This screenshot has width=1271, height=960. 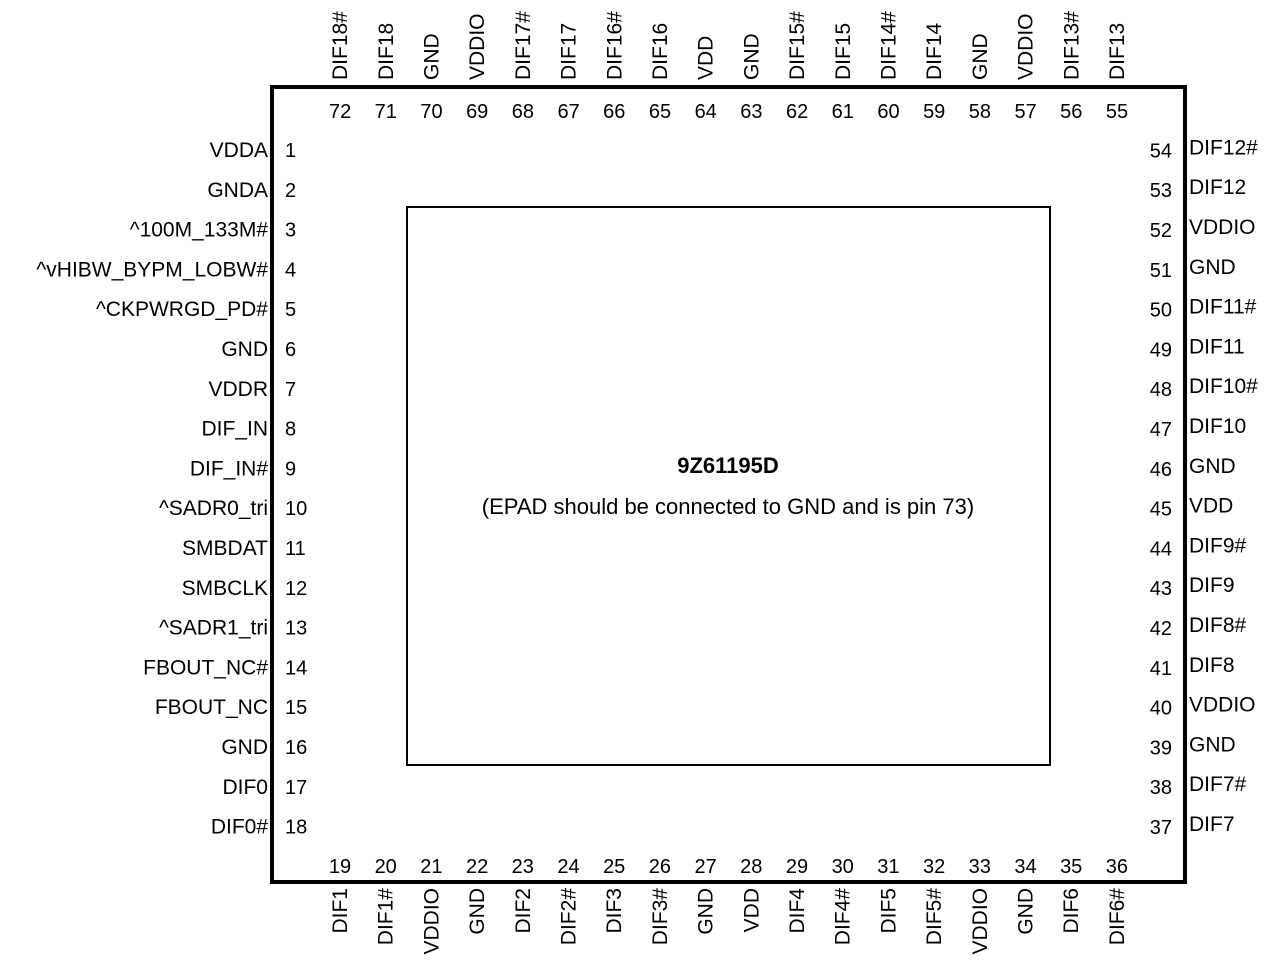 I want to click on pin-number-right: 42, so click(x=1161, y=629).